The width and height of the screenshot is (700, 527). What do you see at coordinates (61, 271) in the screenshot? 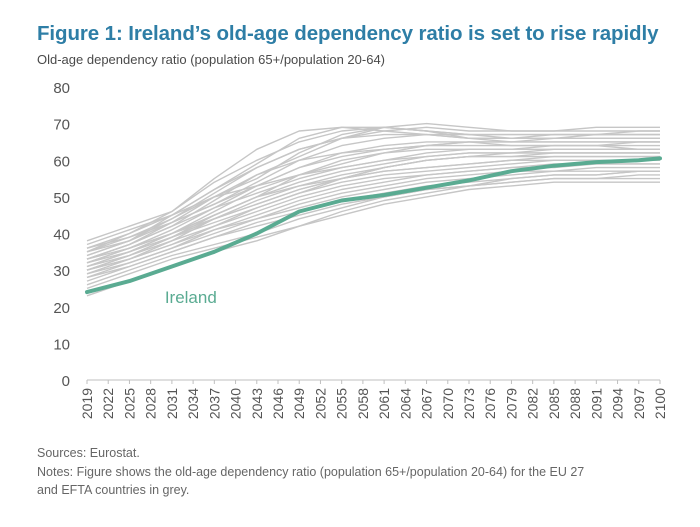
I see `y-tick-label: 30` at bounding box center [61, 271].